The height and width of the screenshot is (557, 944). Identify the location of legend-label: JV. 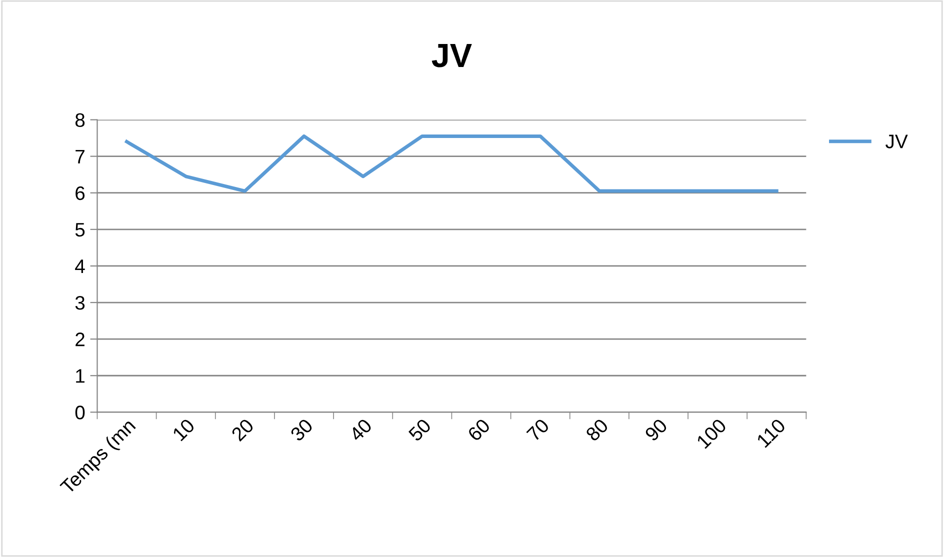
(897, 141).